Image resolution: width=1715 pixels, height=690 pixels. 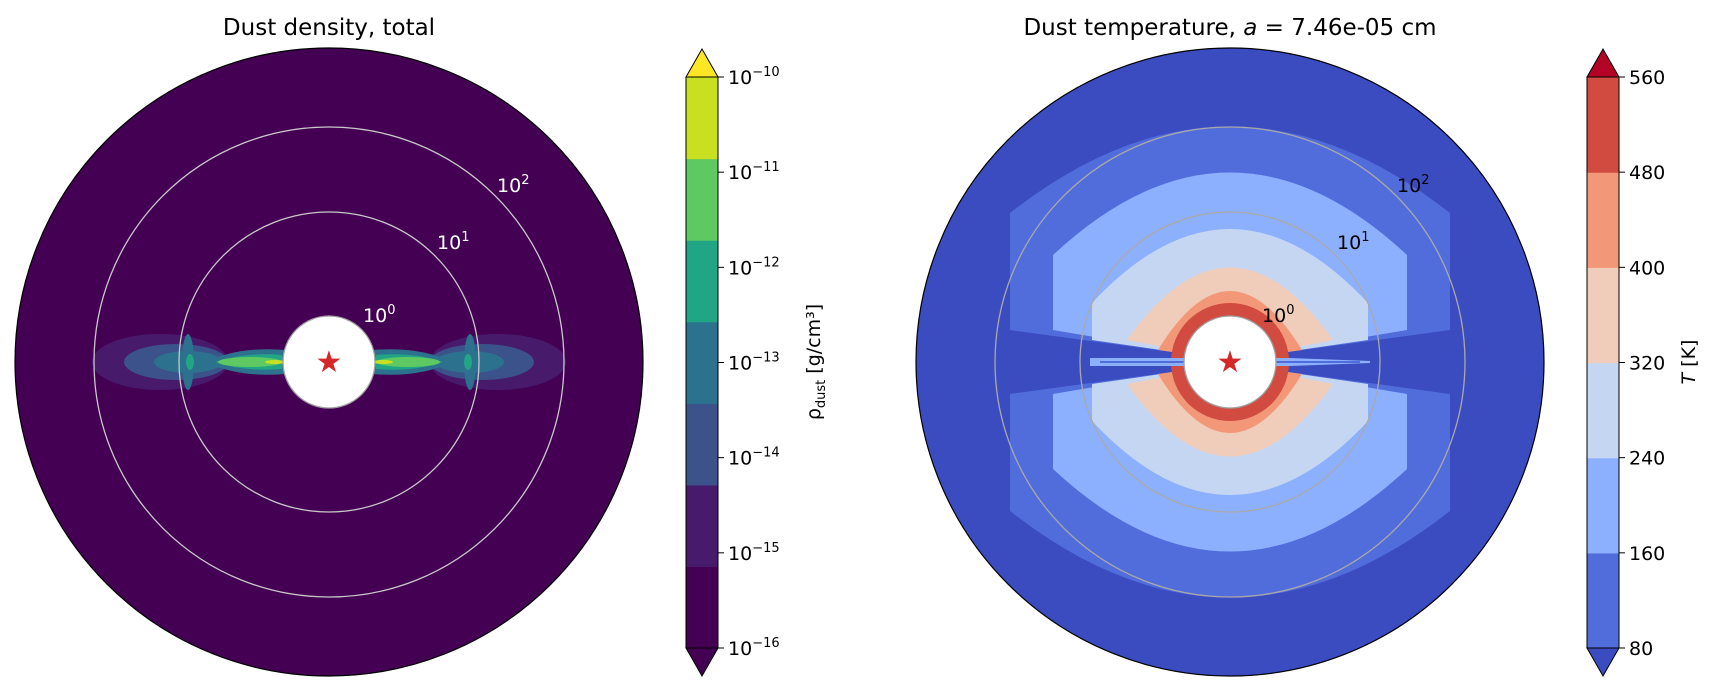 What do you see at coordinates (468, 362) in the screenshot?
I see `density-ring-right-core` at bounding box center [468, 362].